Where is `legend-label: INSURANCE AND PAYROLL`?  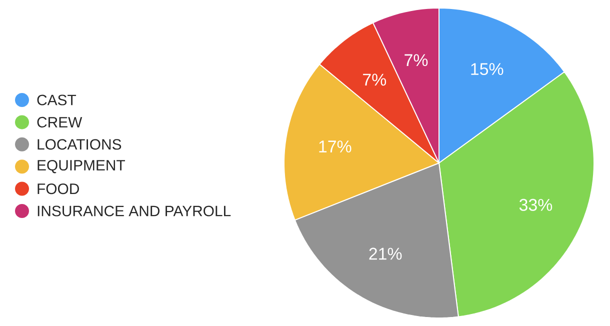 legend-label: INSURANCE AND PAYROLL is located at coordinates (134, 211).